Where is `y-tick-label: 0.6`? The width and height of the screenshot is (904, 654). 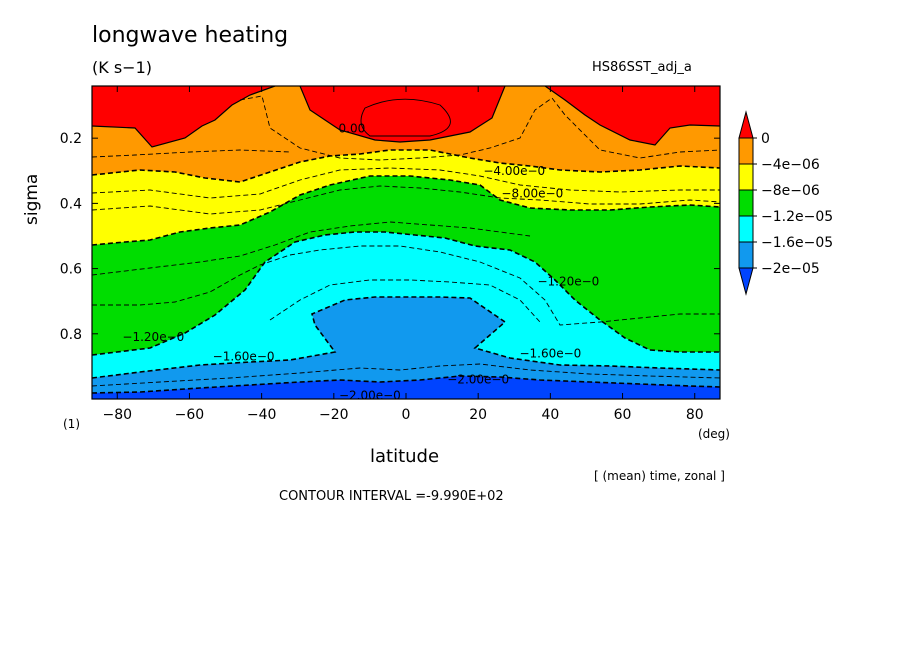
y-tick-label: 0.6 is located at coordinates (71, 270).